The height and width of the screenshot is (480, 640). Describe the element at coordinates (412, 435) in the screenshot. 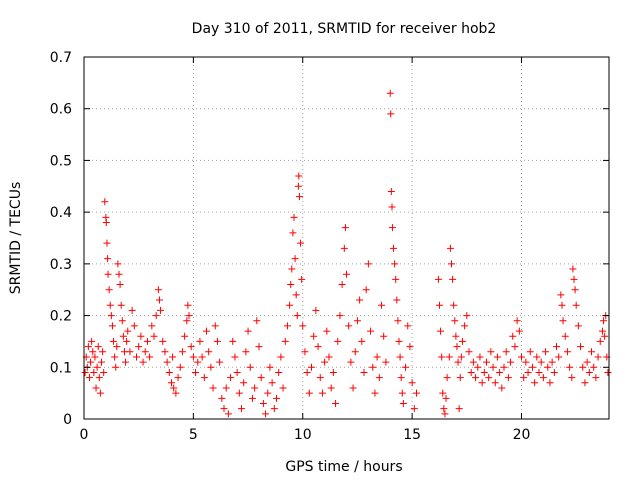

I see `x-tick-label: 15` at that location.